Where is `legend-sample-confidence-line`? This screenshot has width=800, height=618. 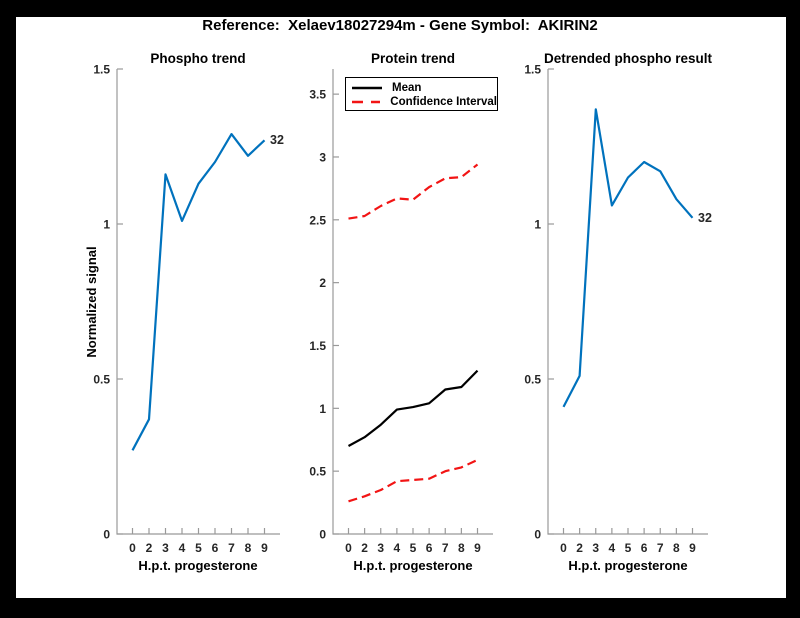
legend-sample-confidence-line is located at coordinates (366, 102).